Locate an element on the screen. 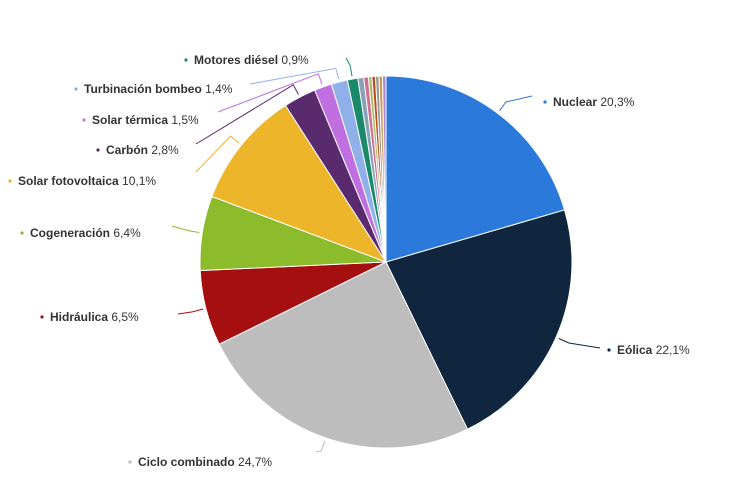 The height and width of the screenshot is (486, 733). slice-label-value: 1,5% is located at coordinates (185, 120).